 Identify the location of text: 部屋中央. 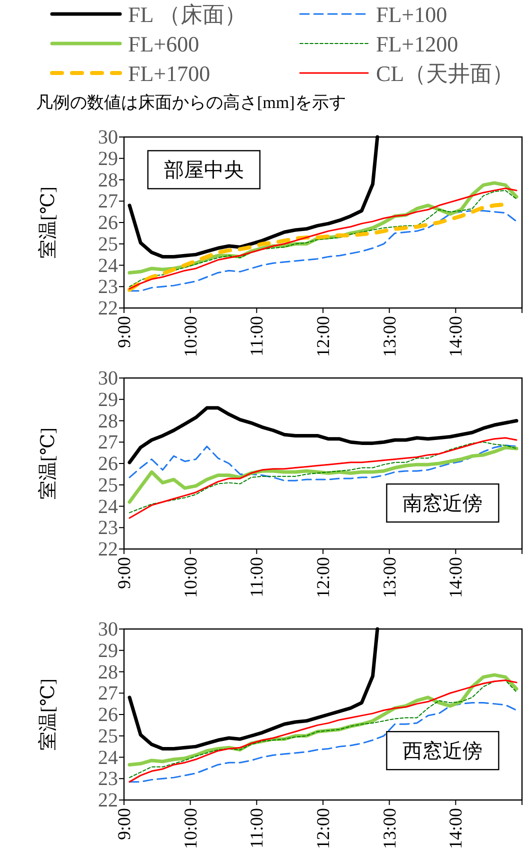
(204, 171).